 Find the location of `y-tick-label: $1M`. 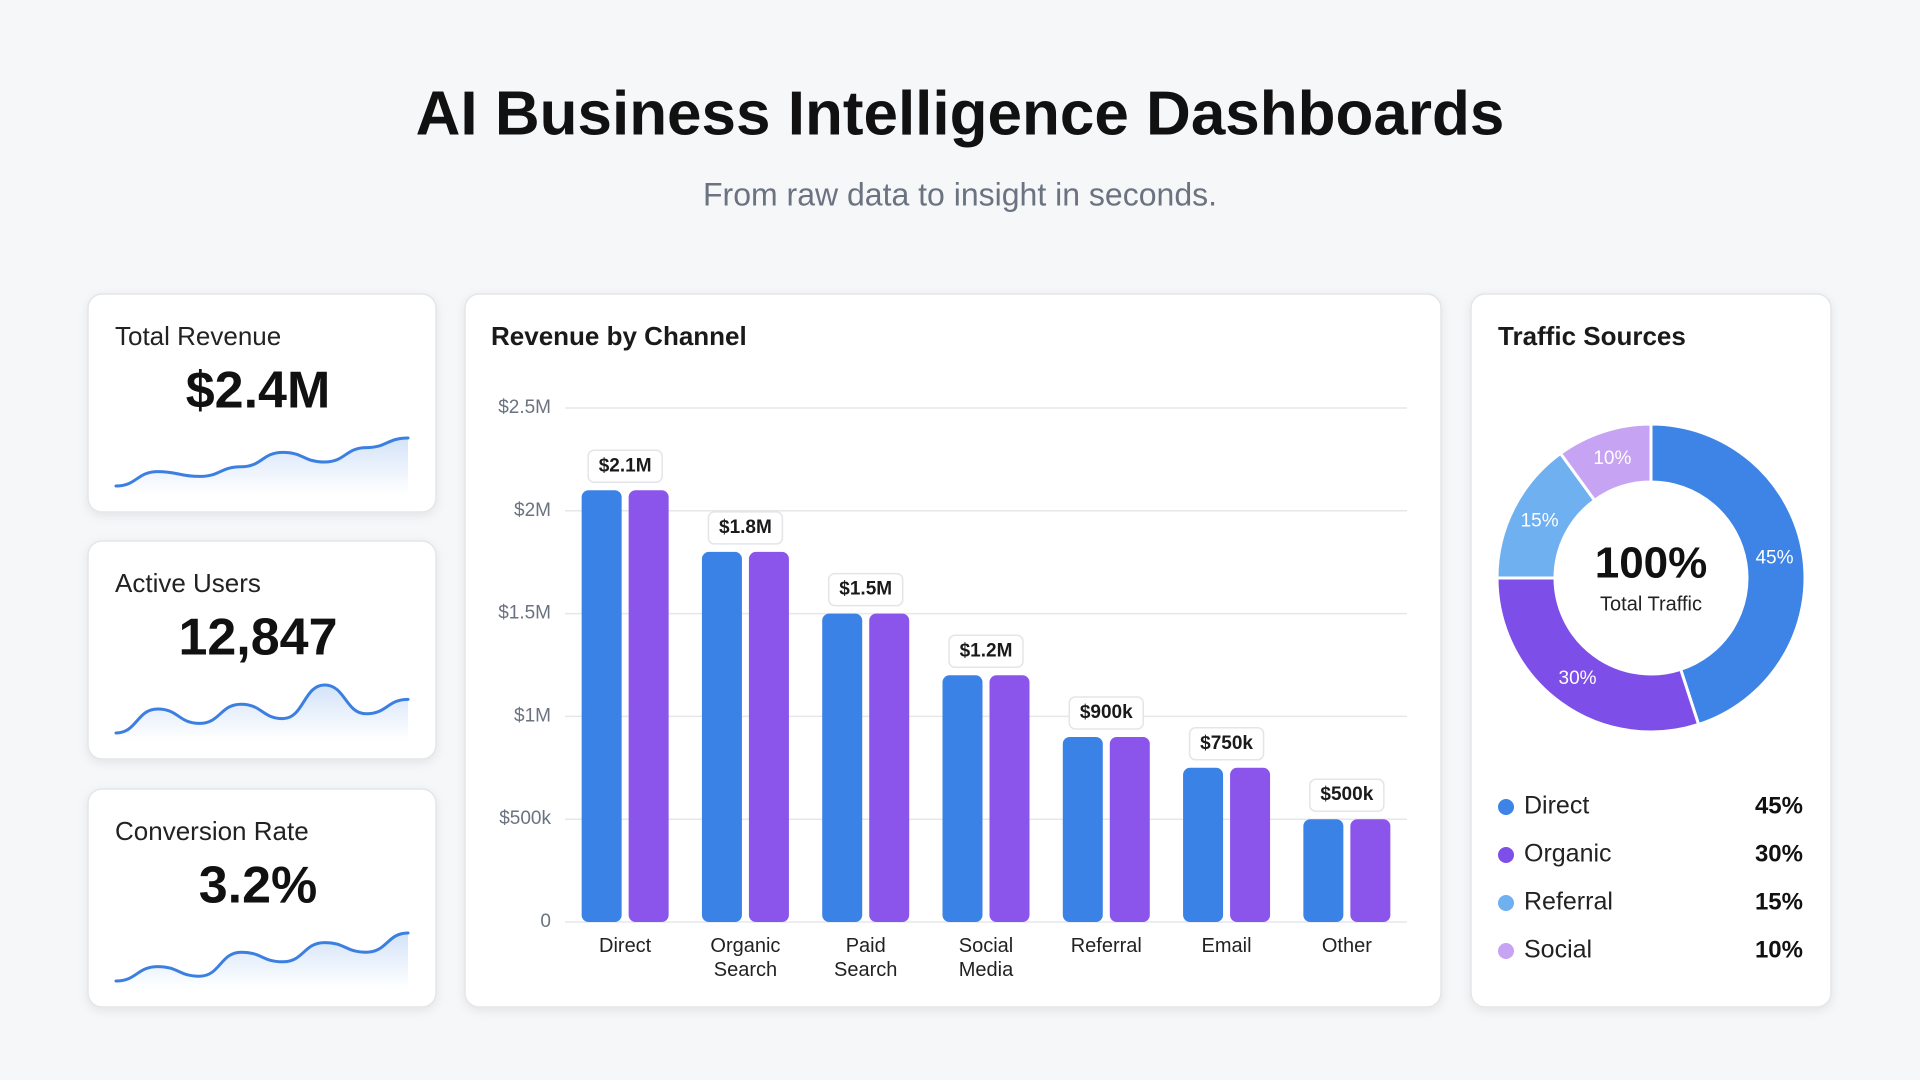

y-tick-label: $1M is located at coordinates (532, 715).